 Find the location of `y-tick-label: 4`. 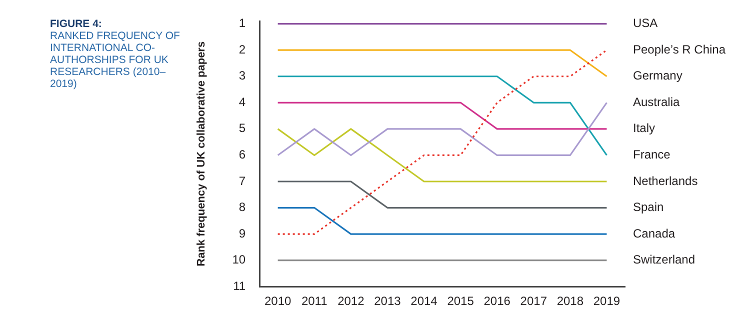

y-tick-label: 4 is located at coordinates (242, 101).